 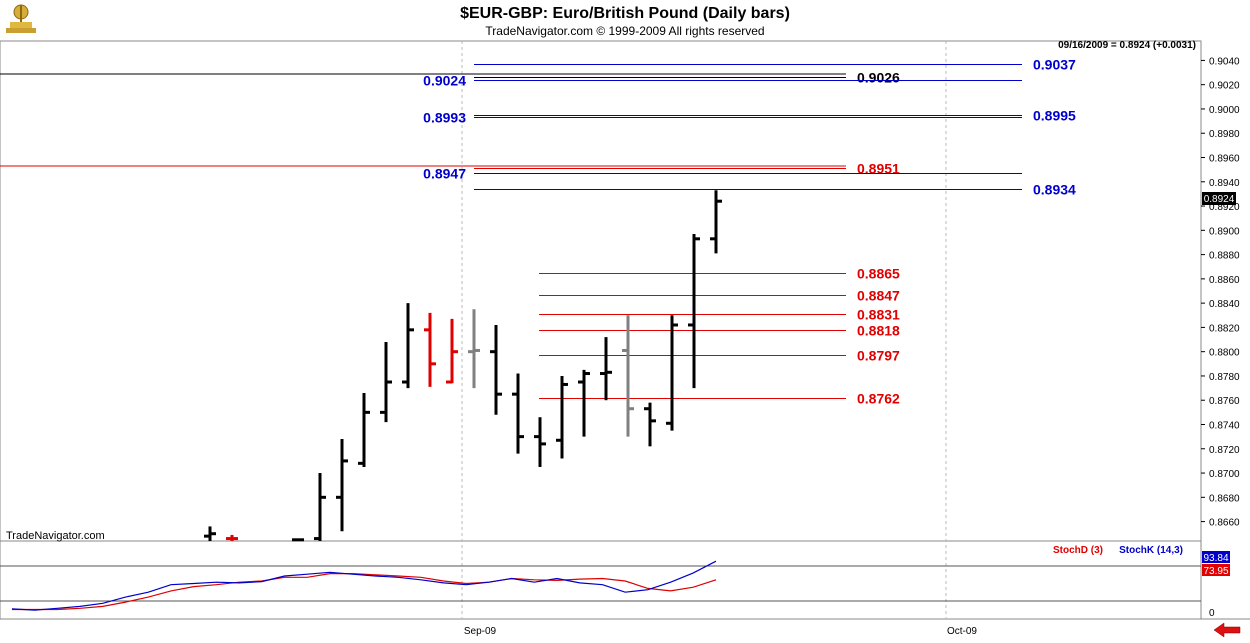 I want to click on level-label-0.8947: 0.8947, so click(x=444, y=174).